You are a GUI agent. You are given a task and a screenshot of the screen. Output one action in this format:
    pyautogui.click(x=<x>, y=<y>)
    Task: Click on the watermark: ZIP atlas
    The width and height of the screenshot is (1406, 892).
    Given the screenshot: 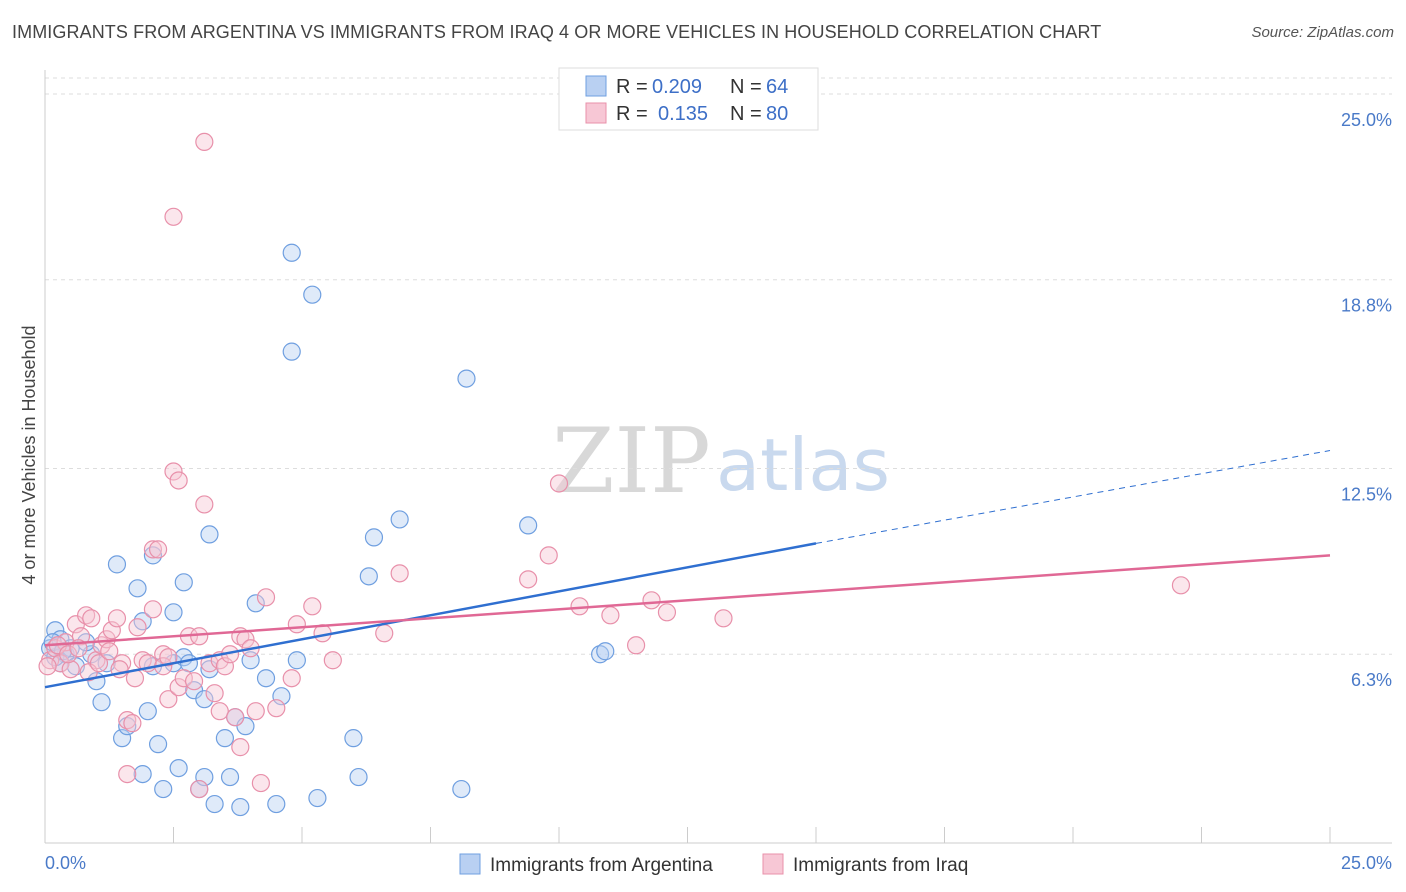 What is the action you would take?
    pyautogui.click(x=721, y=461)
    